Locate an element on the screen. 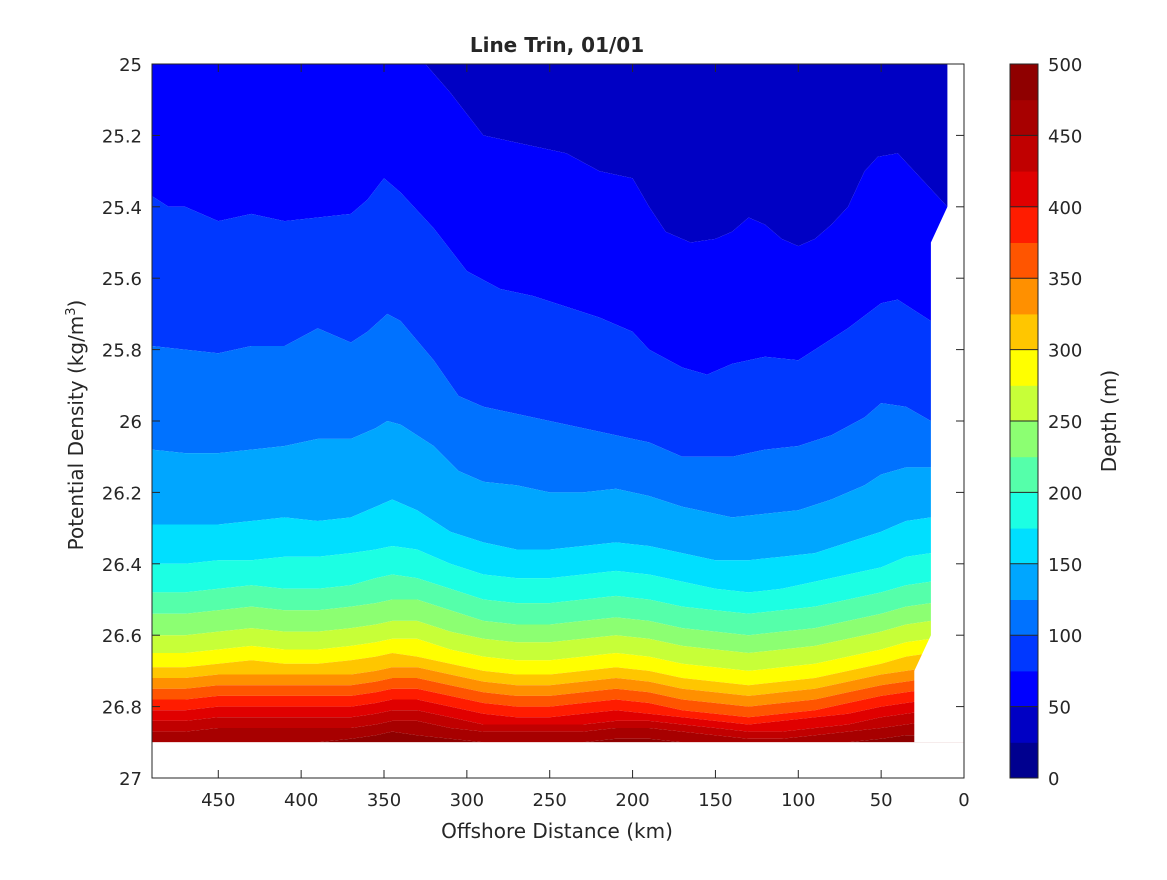  colorbar: 0 50 100 150 200 250 300 350 400 450 500 is located at coordinates (1045, 422).